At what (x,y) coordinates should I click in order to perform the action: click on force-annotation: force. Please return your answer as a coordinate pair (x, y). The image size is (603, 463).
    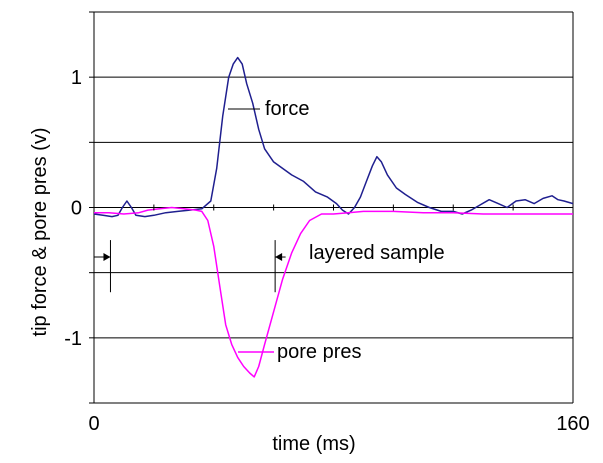
    Looking at the image, I should click on (287, 109).